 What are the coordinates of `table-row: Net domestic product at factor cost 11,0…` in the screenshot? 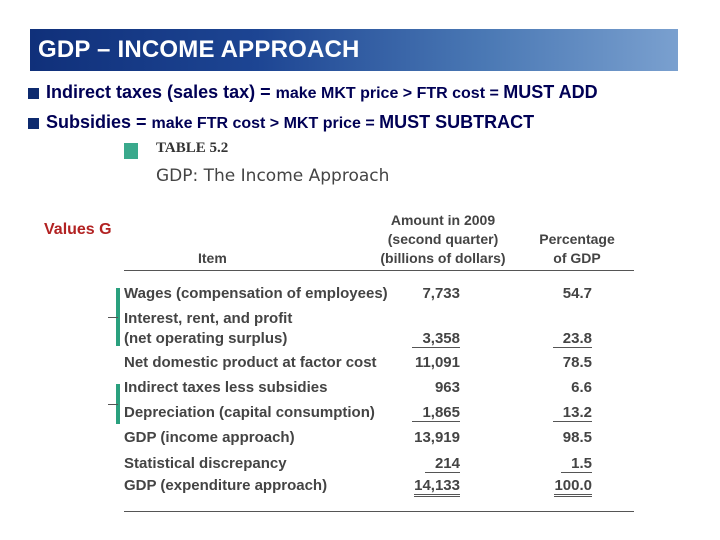 It's located at (378, 364).